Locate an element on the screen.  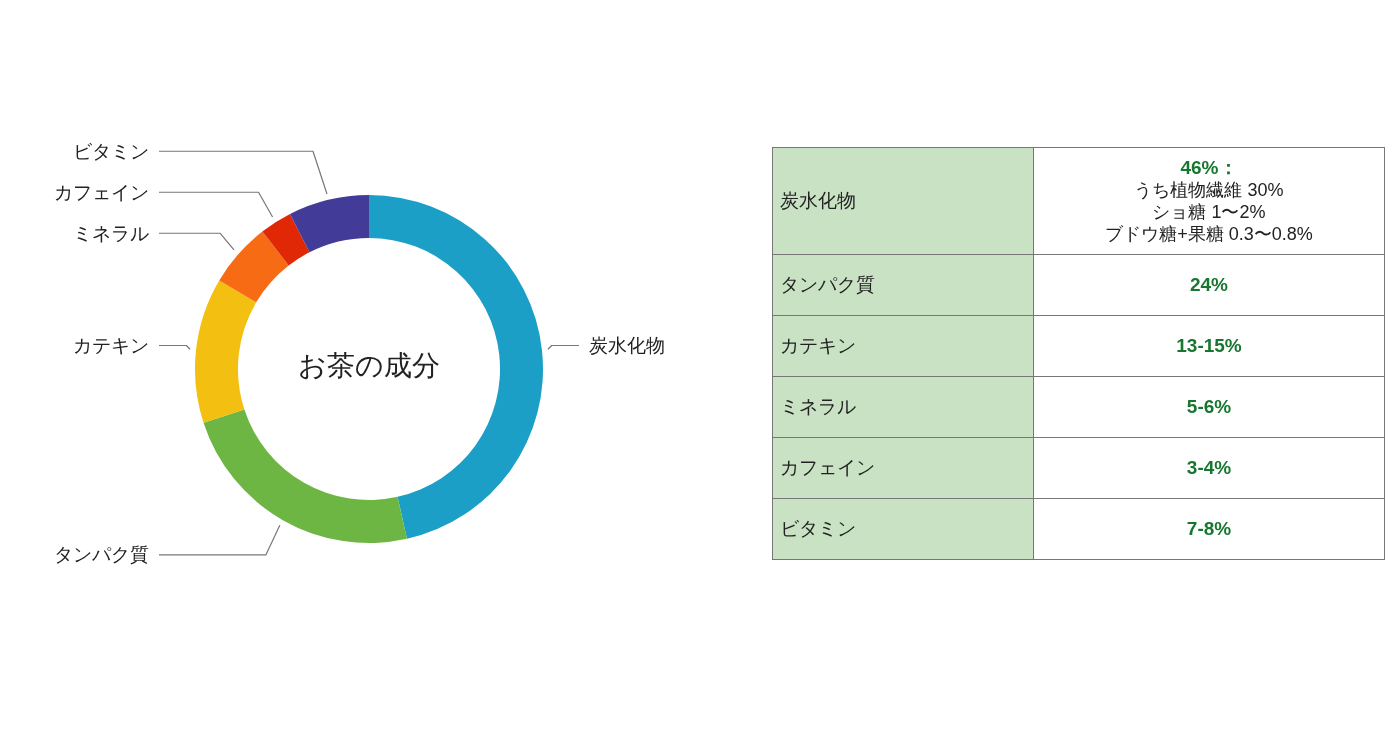
category-label: 炭水化物 is located at coordinates (818, 200).